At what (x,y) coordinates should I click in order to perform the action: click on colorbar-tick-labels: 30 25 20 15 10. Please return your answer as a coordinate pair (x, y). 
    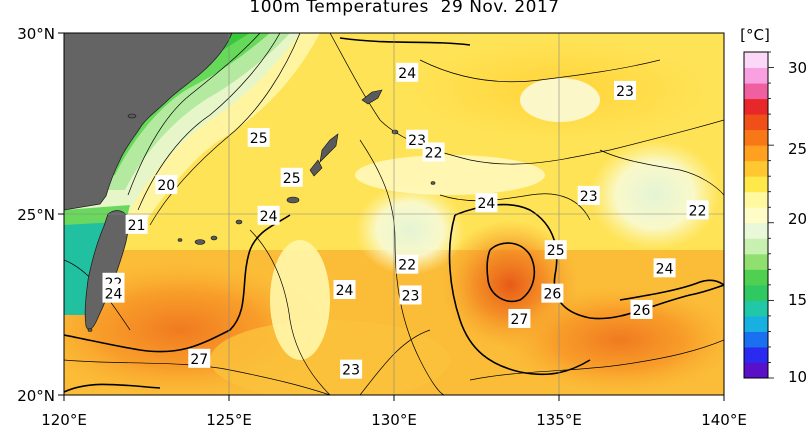
    Looking at the image, I should click on (797, 222).